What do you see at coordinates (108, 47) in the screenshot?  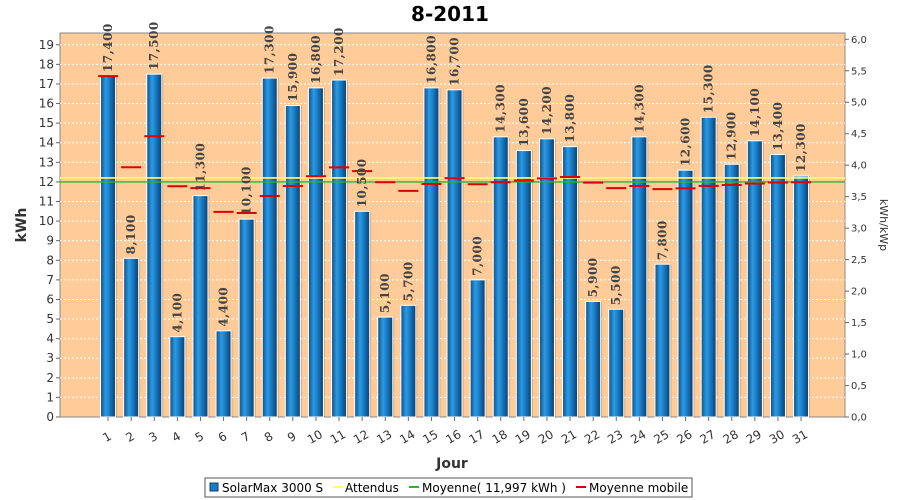 I see `value-label-day-1: 17,400` at bounding box center [108, 47].